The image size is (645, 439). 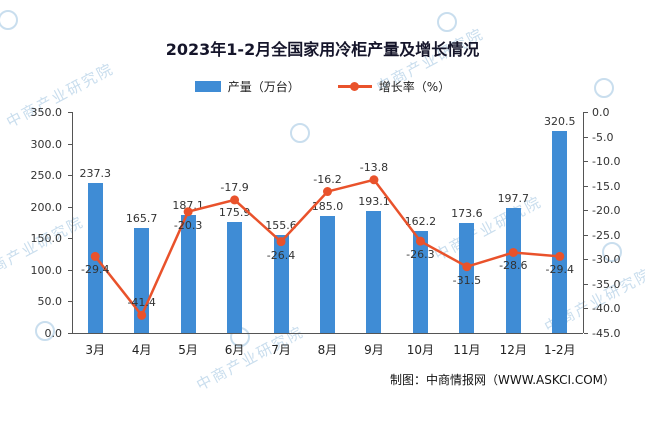 I want to click on line-value-label: -31.5, so click(x=467, y=280).